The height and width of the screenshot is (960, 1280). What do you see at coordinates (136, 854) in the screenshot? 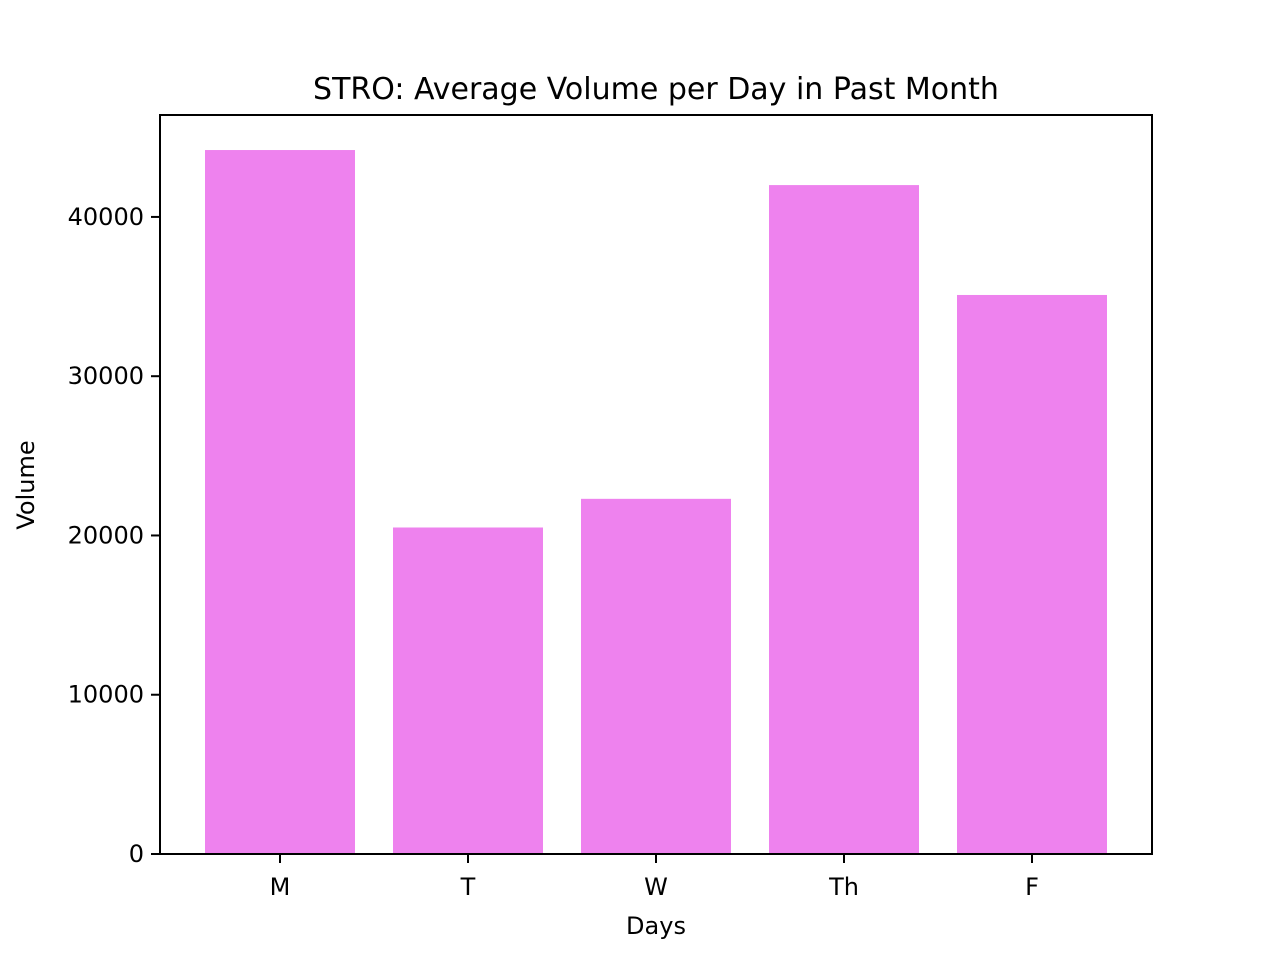
I see `y-tick-label: 0` at bounding box center [136, 854].